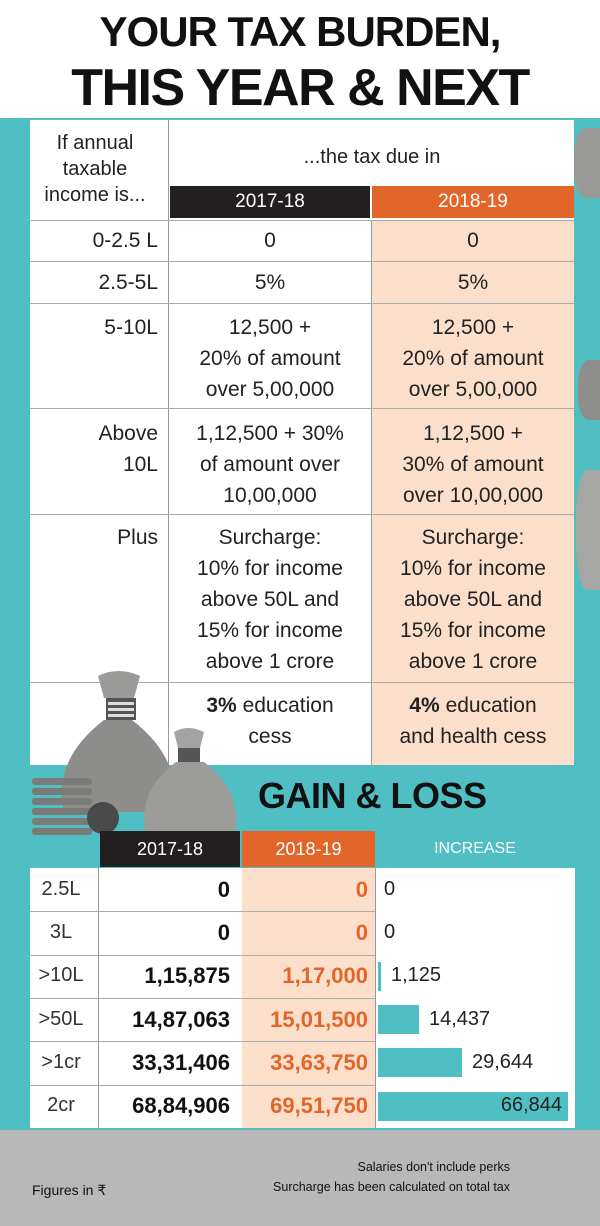 This screenshot has width=600, height=1226. What do you see at coordinates (170, 849) in the screenshot?
I see `gain-loss-header-2017: 2017-18` at bounding box center [170, 849].